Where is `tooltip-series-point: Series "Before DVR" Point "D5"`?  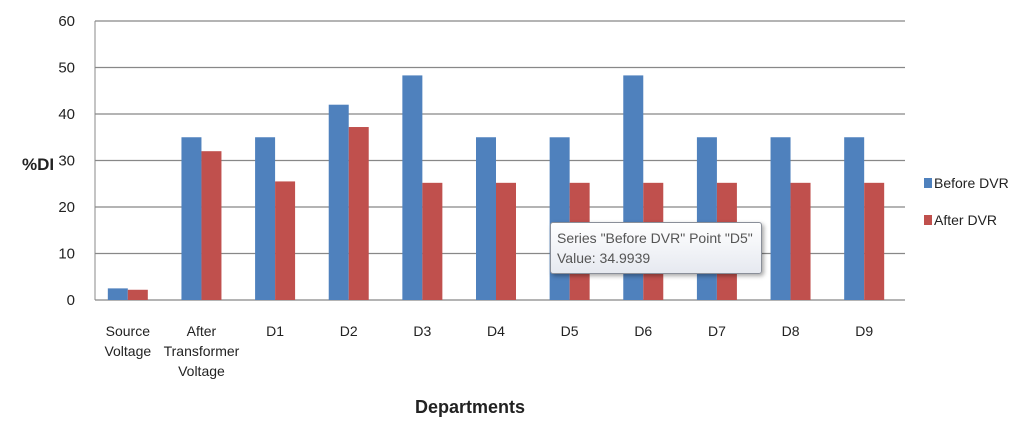 tooltip-series-point: Series "Before DVR" Point "D5" is located at coordinates (655, 238).